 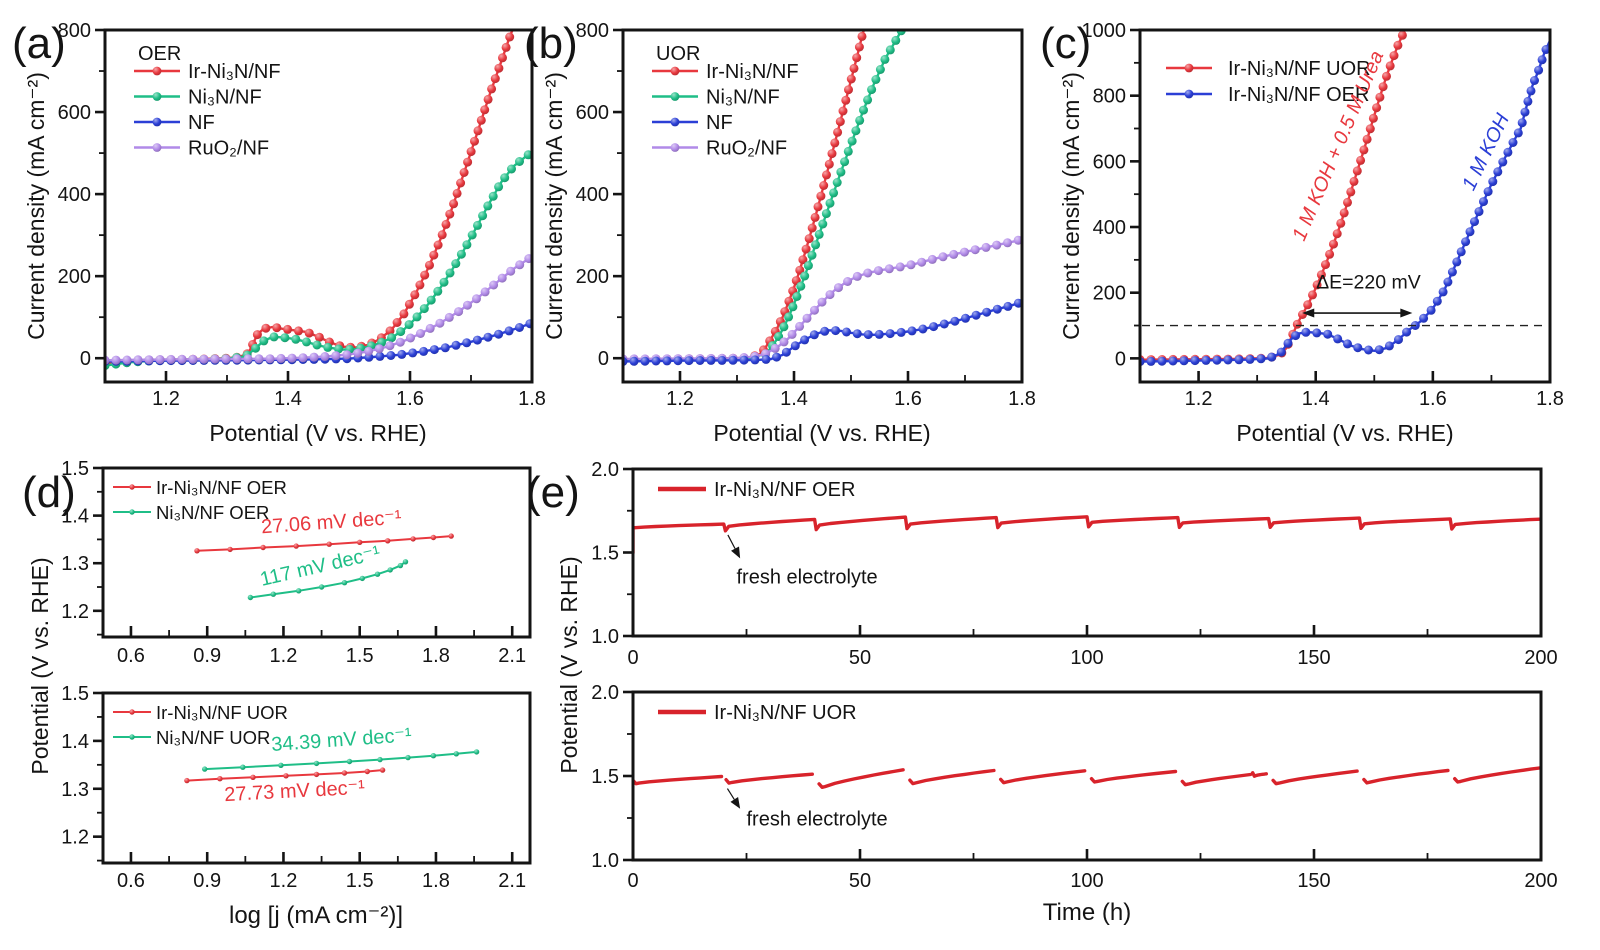 I want to click on x-tick-label: 200, so click(x=1540, y=658).